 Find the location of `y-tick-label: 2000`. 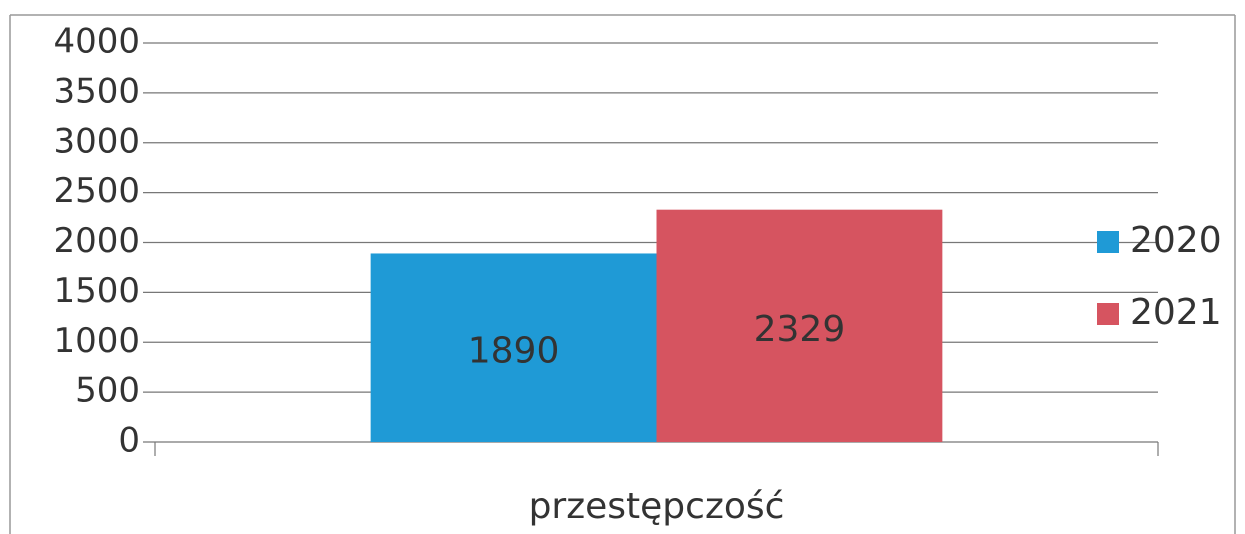

y-tick-label: 2000 is located at coordinates (96, 241).